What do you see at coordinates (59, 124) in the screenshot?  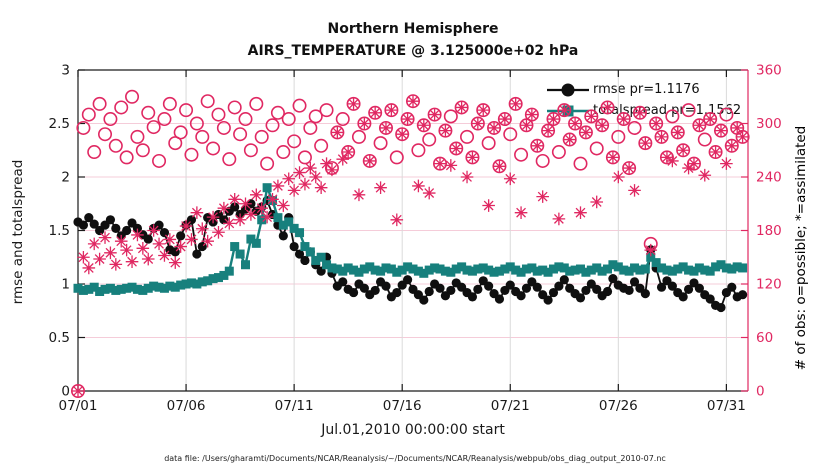 I see `left-tick-label: 2.5` at bounding box center [59, 124].